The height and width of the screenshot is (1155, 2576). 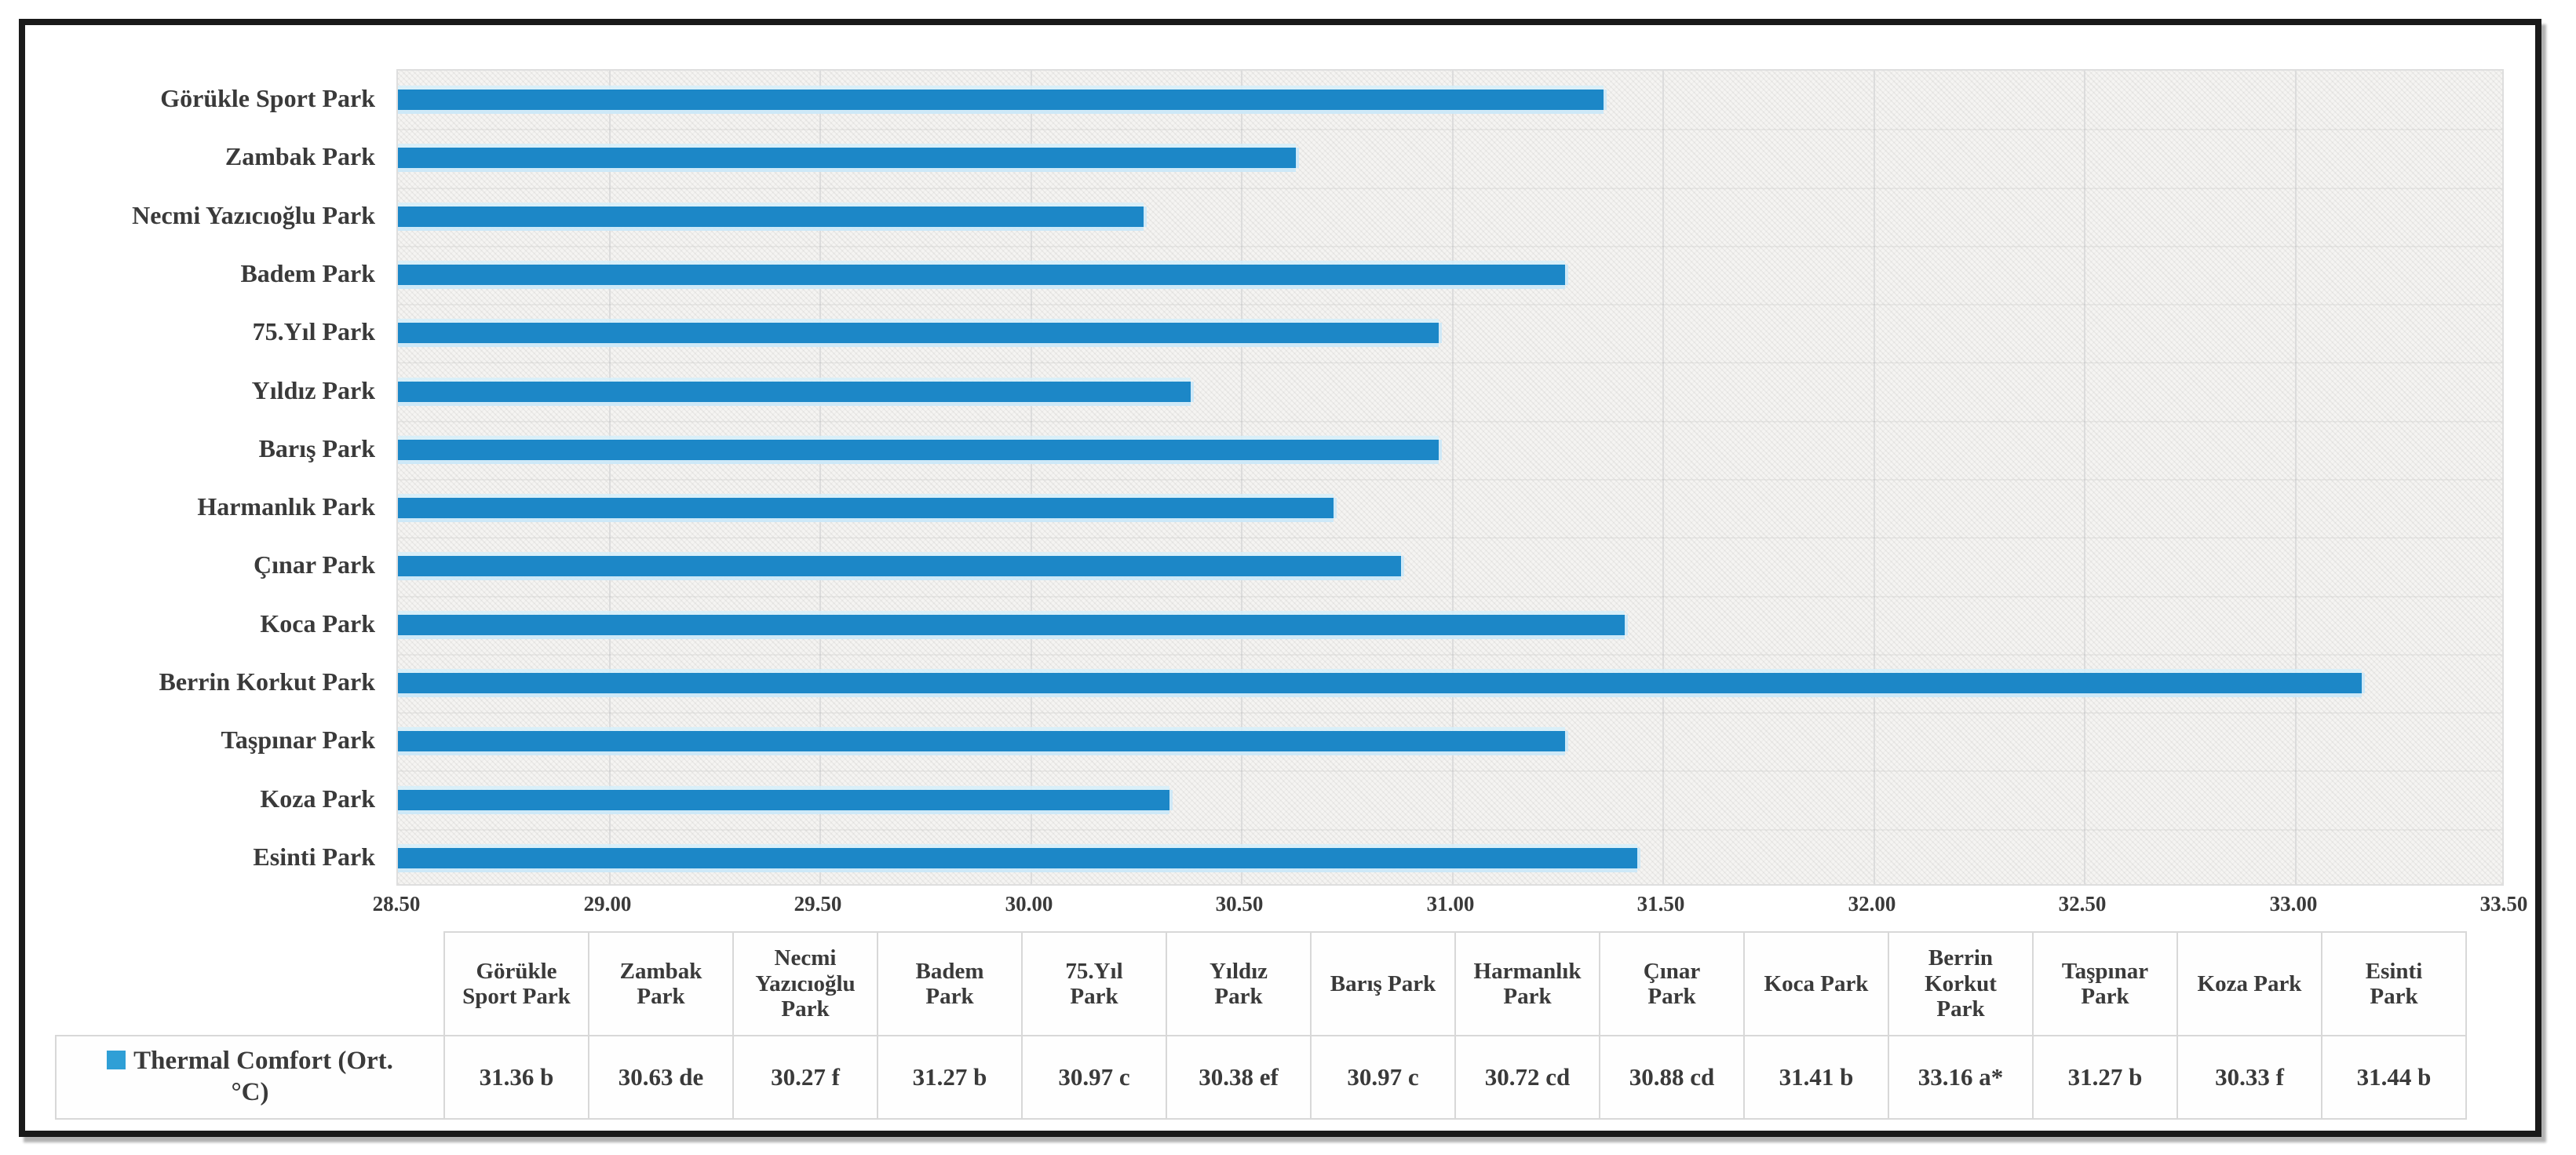 What do you see at coordinates (1094, 983) in the screenshot?
I see `park-header-cell: 75.Yıl Park` at bounding box center [1094, 983].